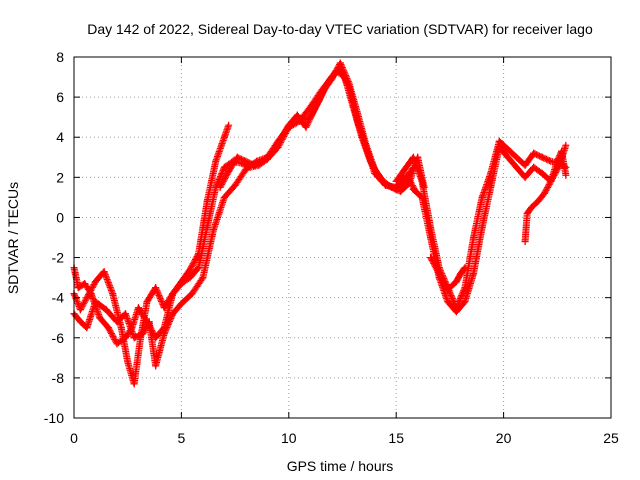 This screenshot has height=480, width=640. What do you see at coordinates (60, 217) in the screenshot?
I see `y-tick-label: 0` at bounding box center [60, 217].